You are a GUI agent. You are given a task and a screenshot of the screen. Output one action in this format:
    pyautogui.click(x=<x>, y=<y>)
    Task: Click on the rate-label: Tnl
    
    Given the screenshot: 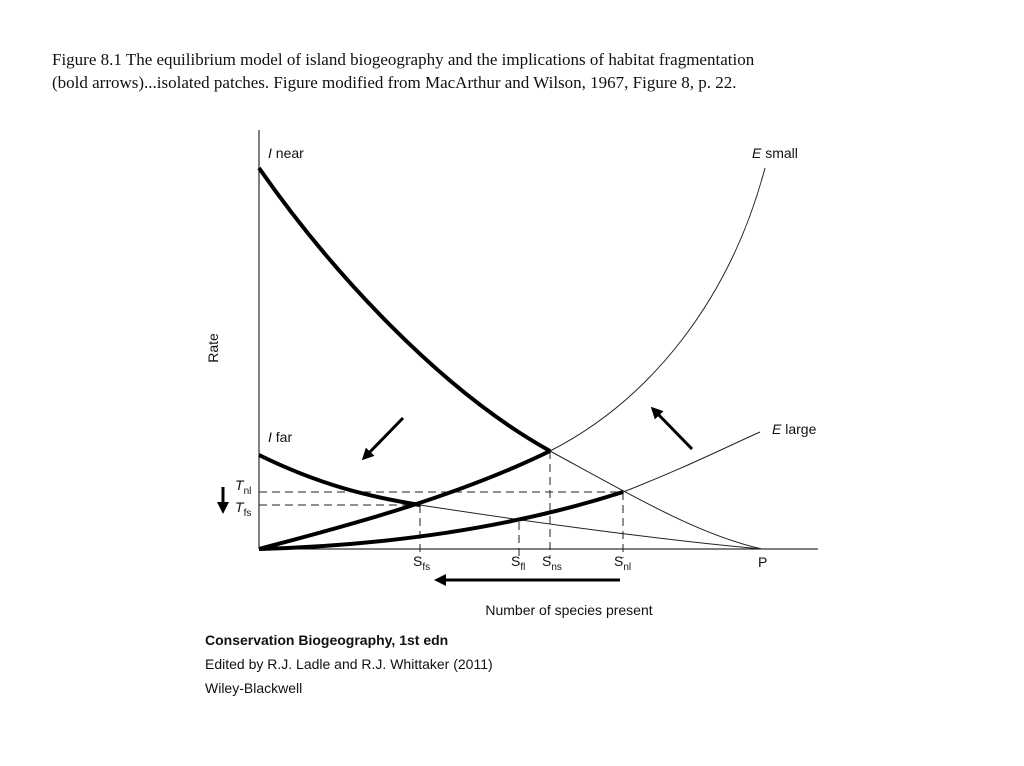 What is the action you would take?
    pyautogui.click(x=243, y=487)
    